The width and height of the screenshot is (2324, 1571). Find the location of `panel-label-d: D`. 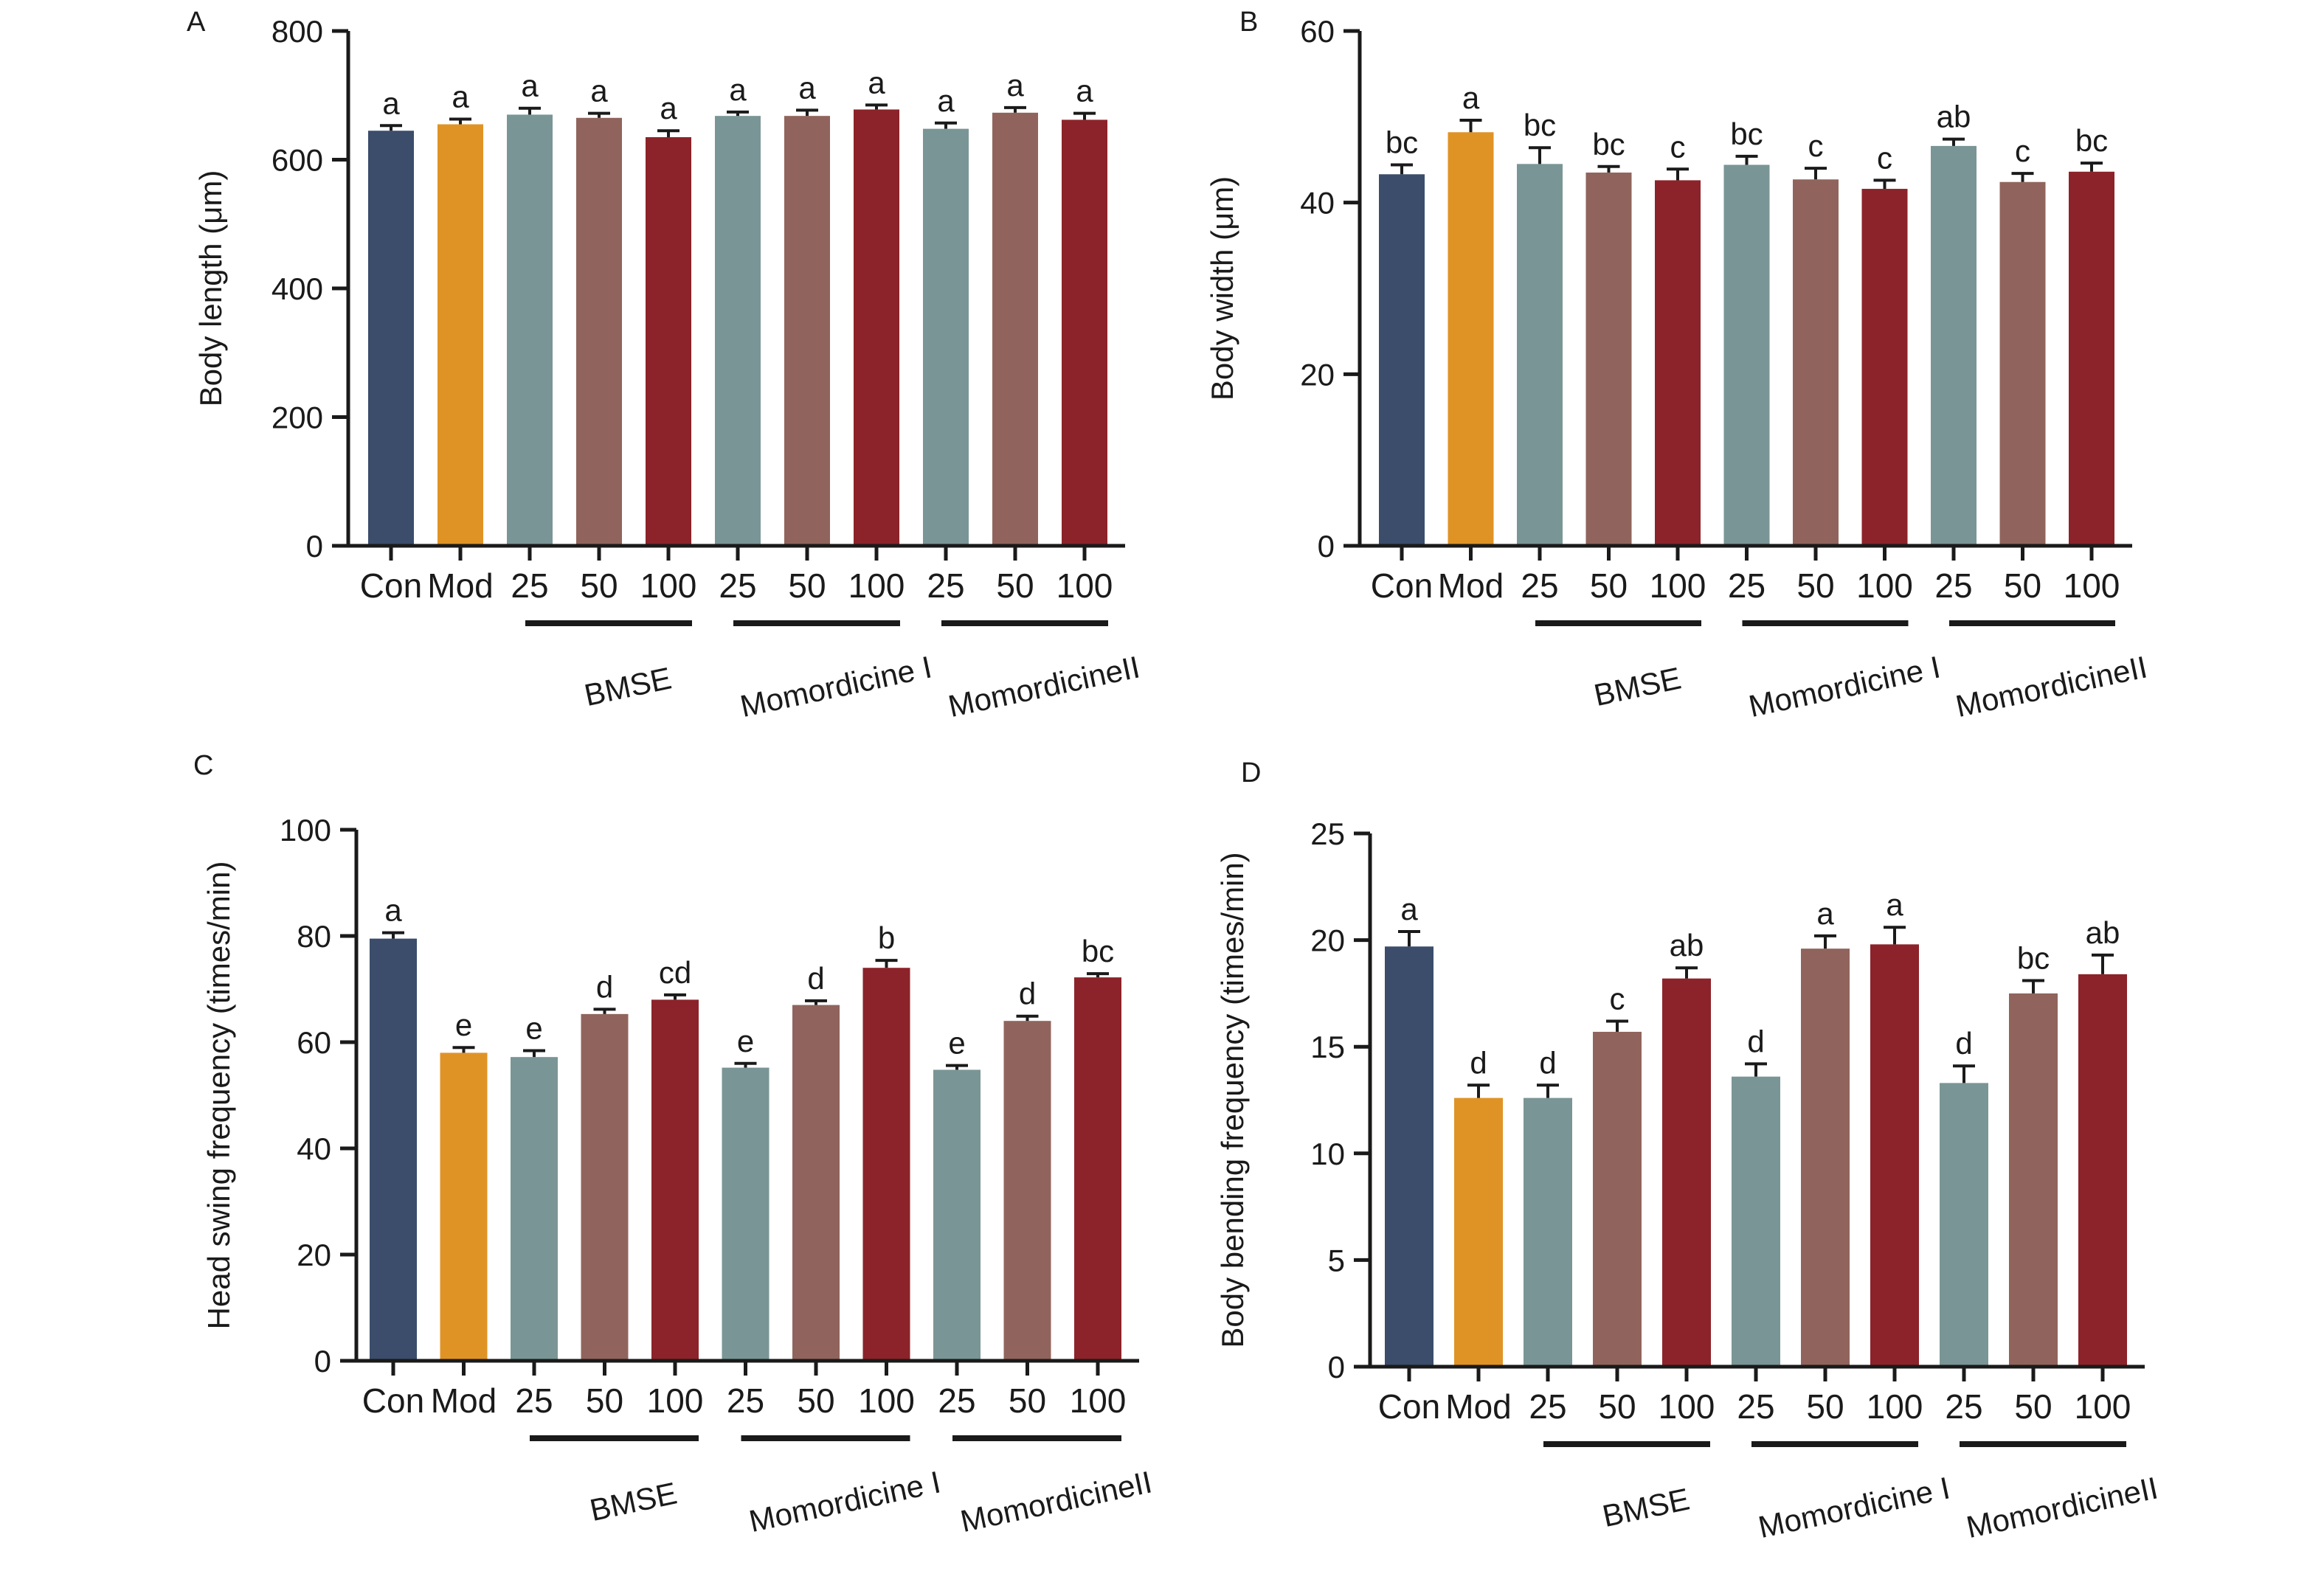

panel-label-d: D is located at coordinates (1251, 773).